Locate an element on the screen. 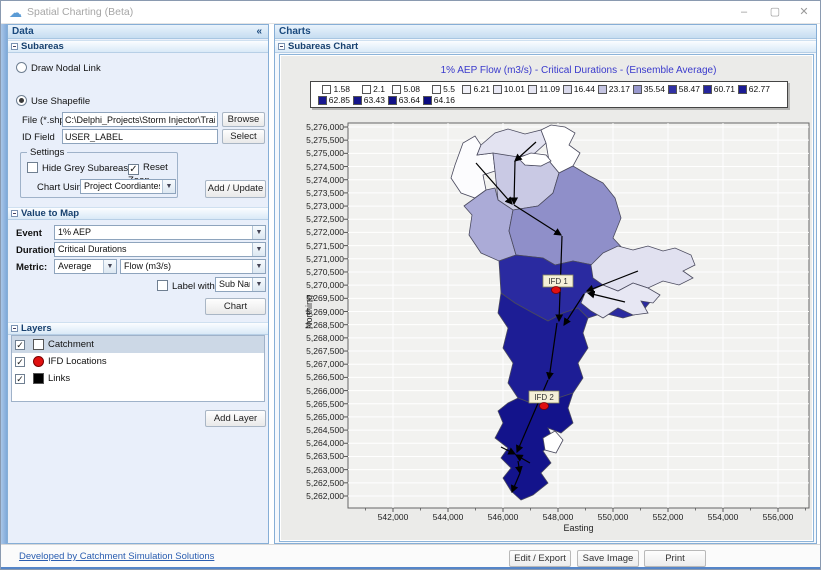  y-tick-label: 5,267,000 is located at coordinates (325, 364).